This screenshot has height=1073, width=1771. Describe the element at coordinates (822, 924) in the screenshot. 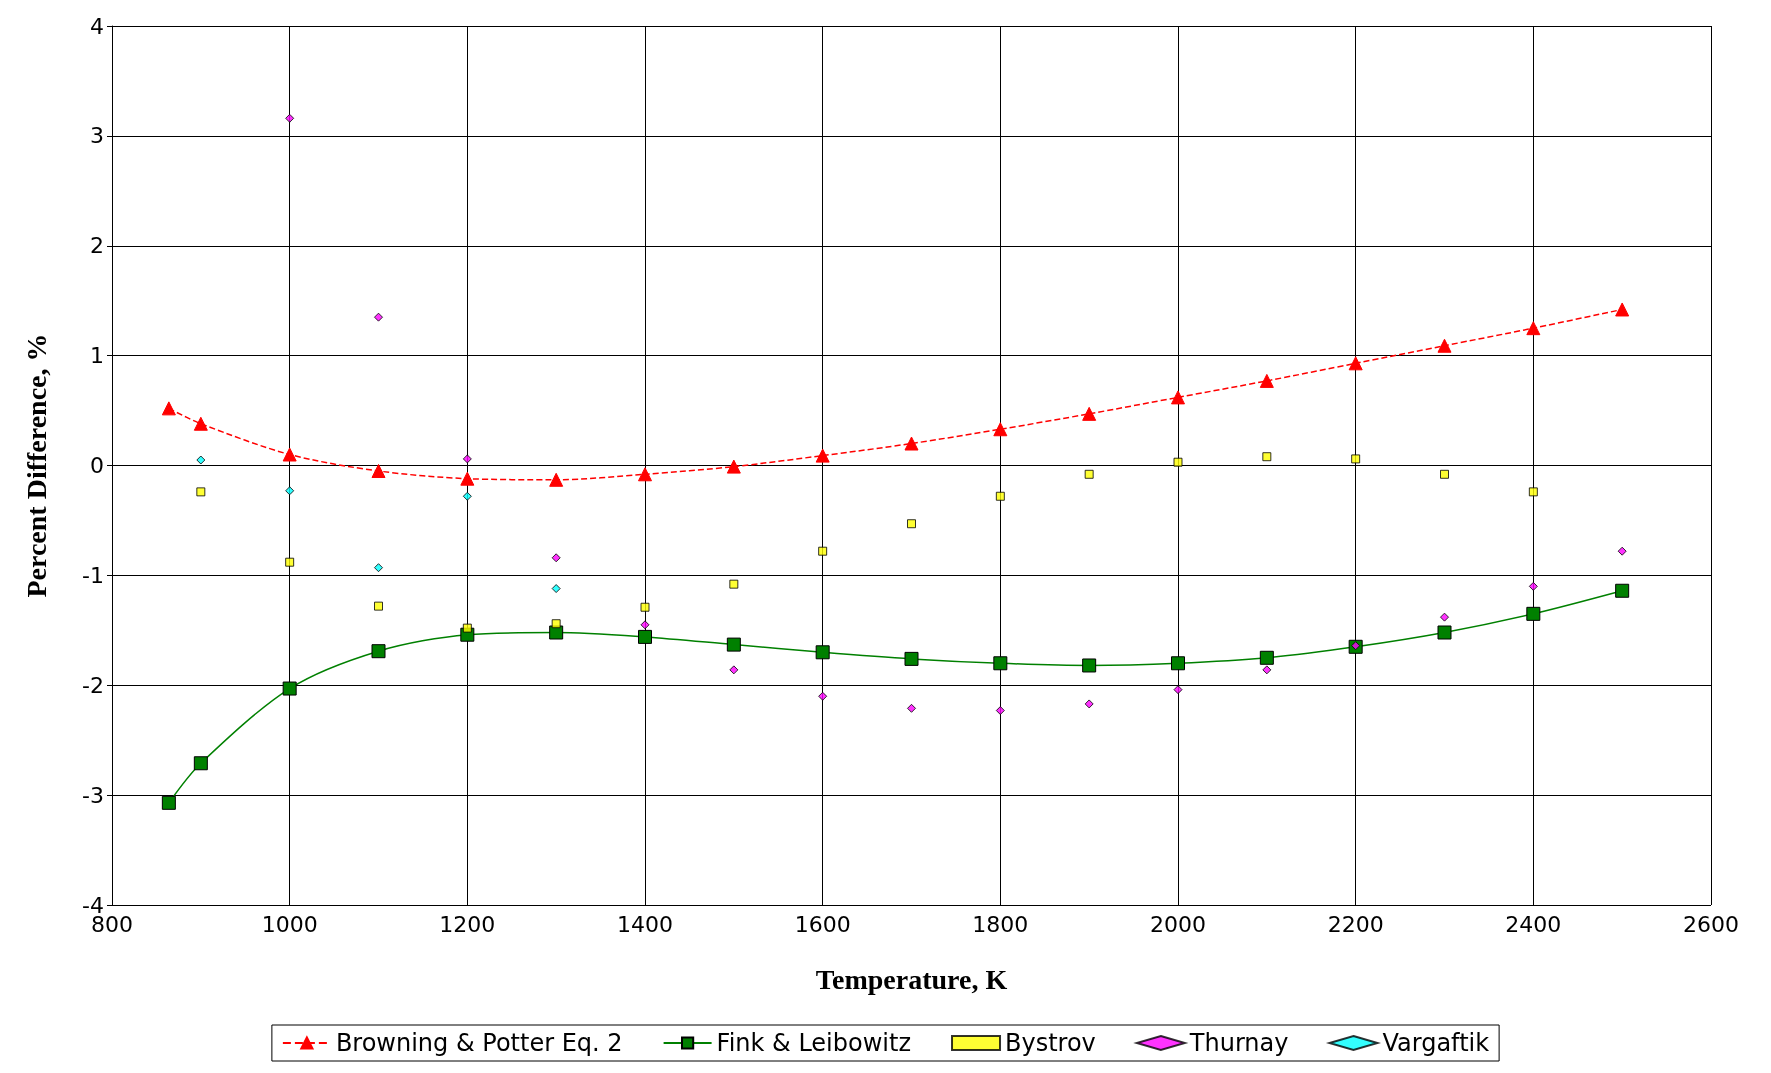

I see `x-tick-label: 1600` at that location.